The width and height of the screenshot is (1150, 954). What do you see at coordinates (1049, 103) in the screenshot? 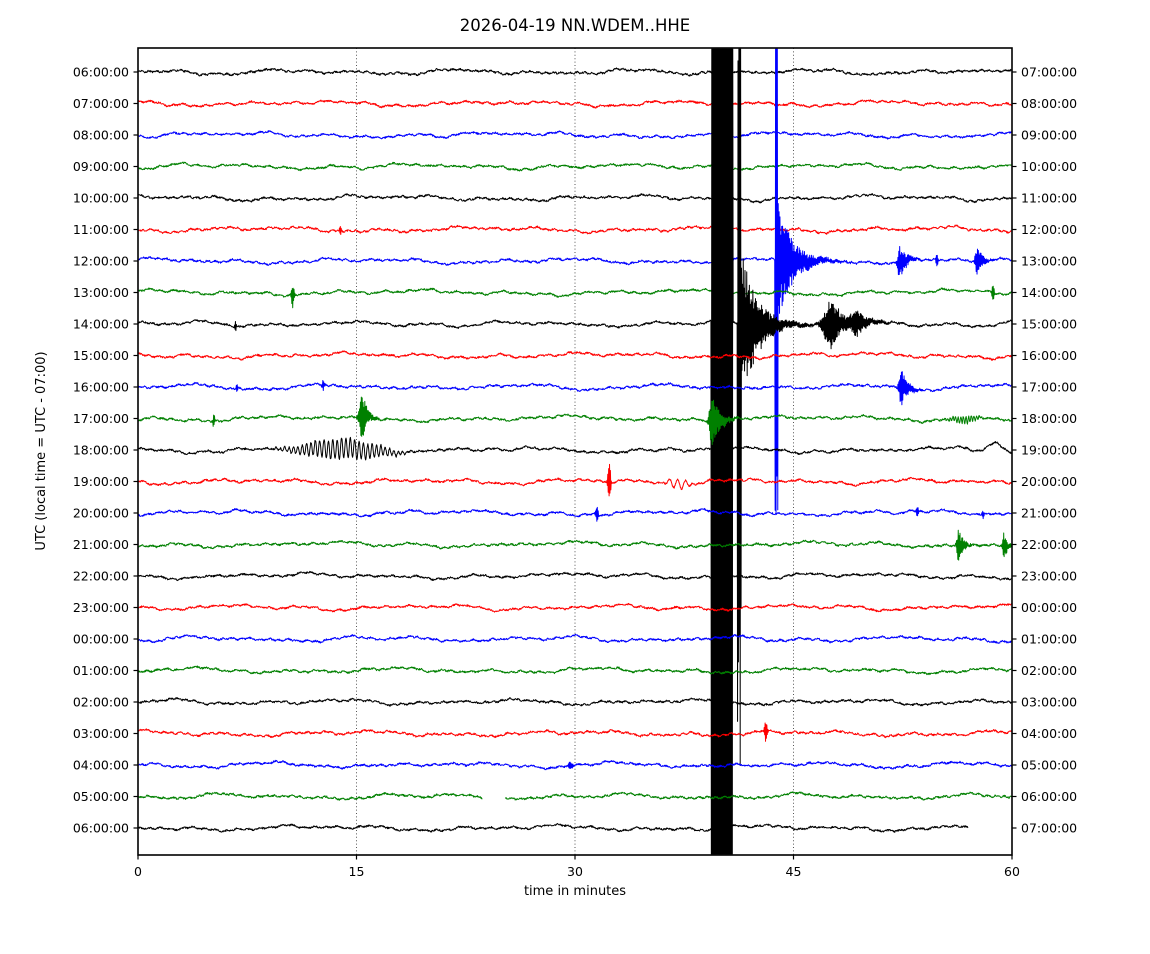
I see `right-time-label: 08:00:00` at bounding box center [1049, 103].